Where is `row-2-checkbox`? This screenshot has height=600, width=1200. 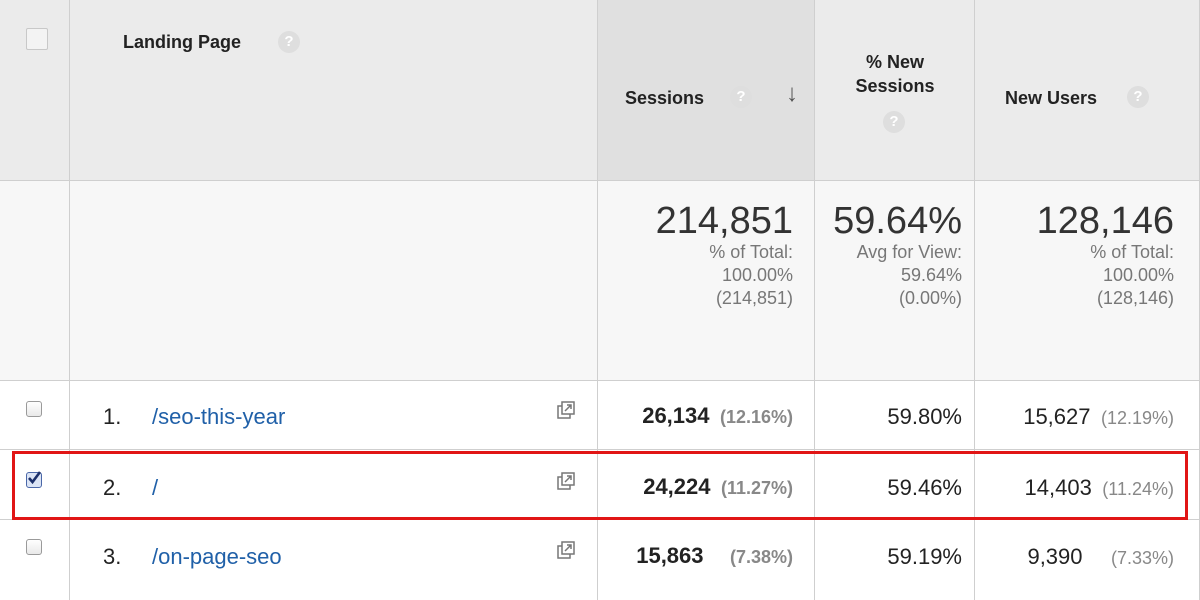
row-2-checkbox is located at coordinates (34, 479).